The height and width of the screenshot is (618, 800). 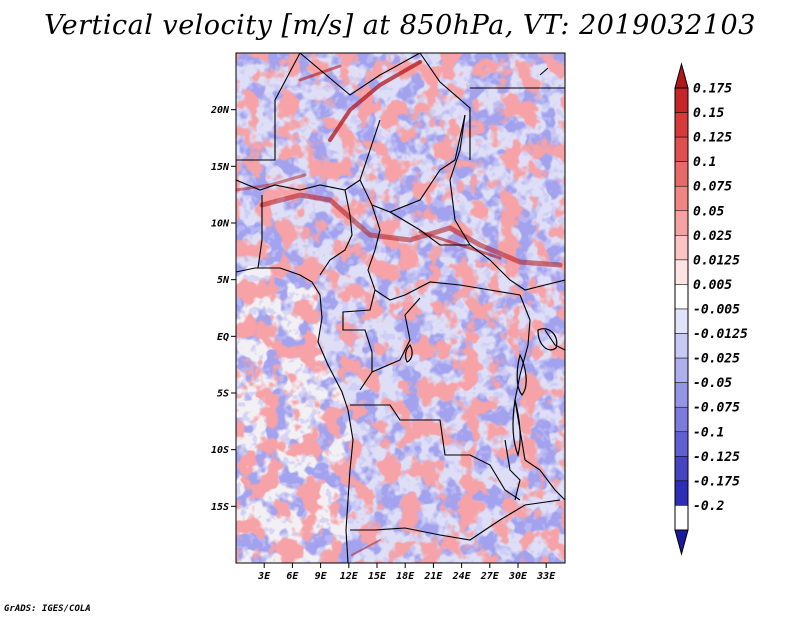 I want to click on border-car, so click(x=386, y=252).